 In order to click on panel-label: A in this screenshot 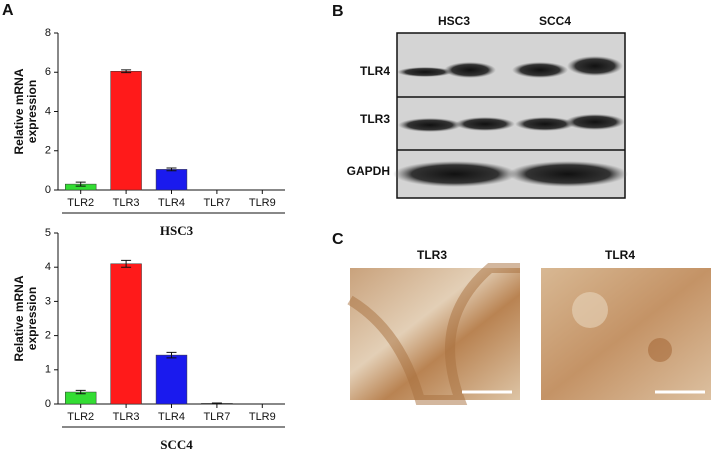, I will do `click(8, 10)`.